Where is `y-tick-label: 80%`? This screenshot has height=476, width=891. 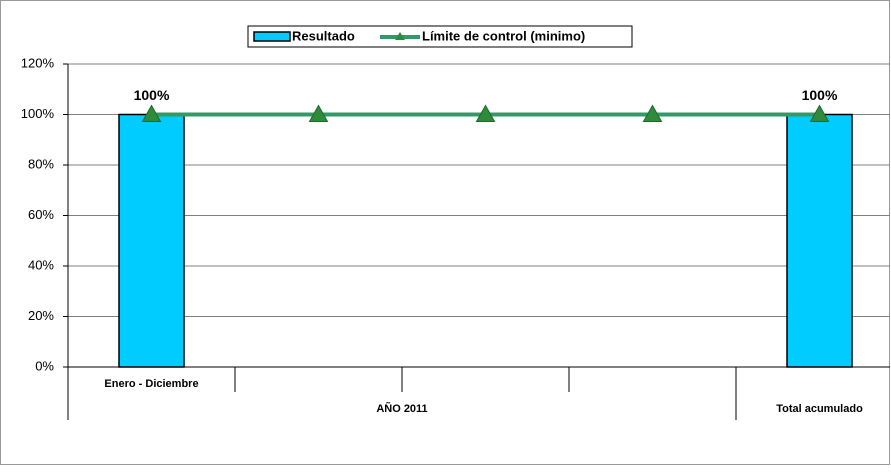 y-tick-label: 80% is located at coordinates (41, 163).